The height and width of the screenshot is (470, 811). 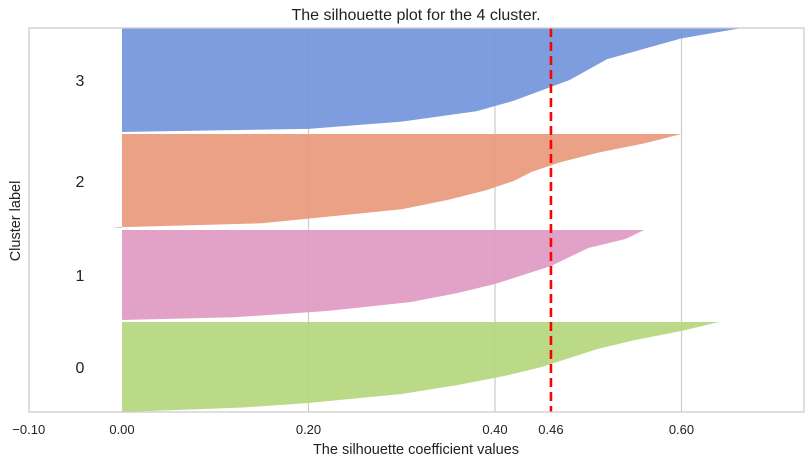 I want to click on x-tick-label: 0.40, so click(x=494, y=429).